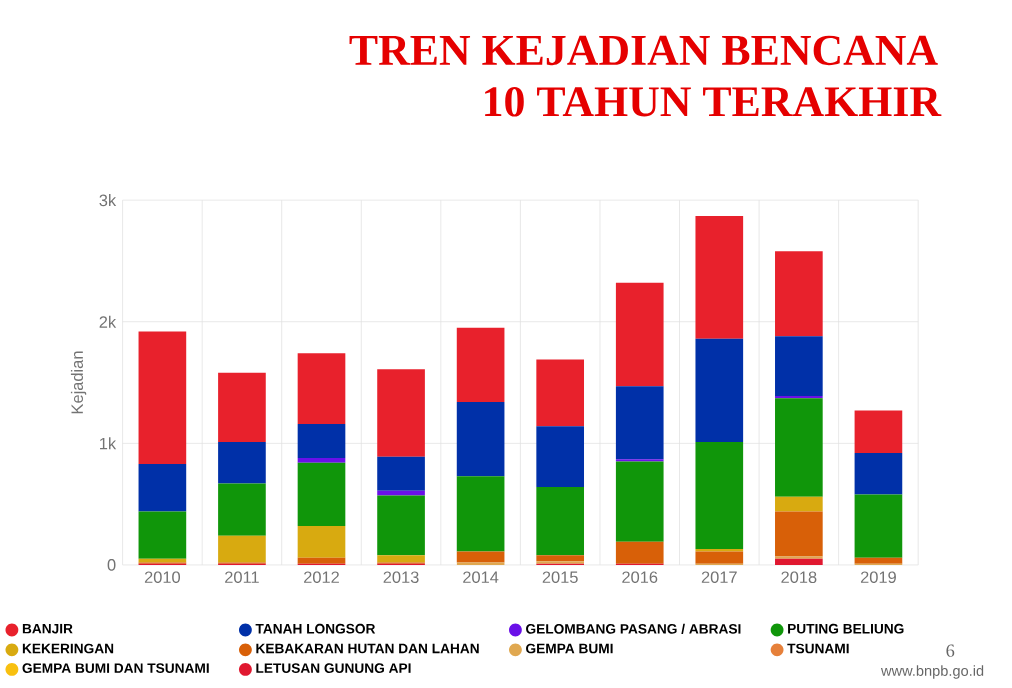  I want to click on legend-label: KEKERINGAN, so click(68, 648).